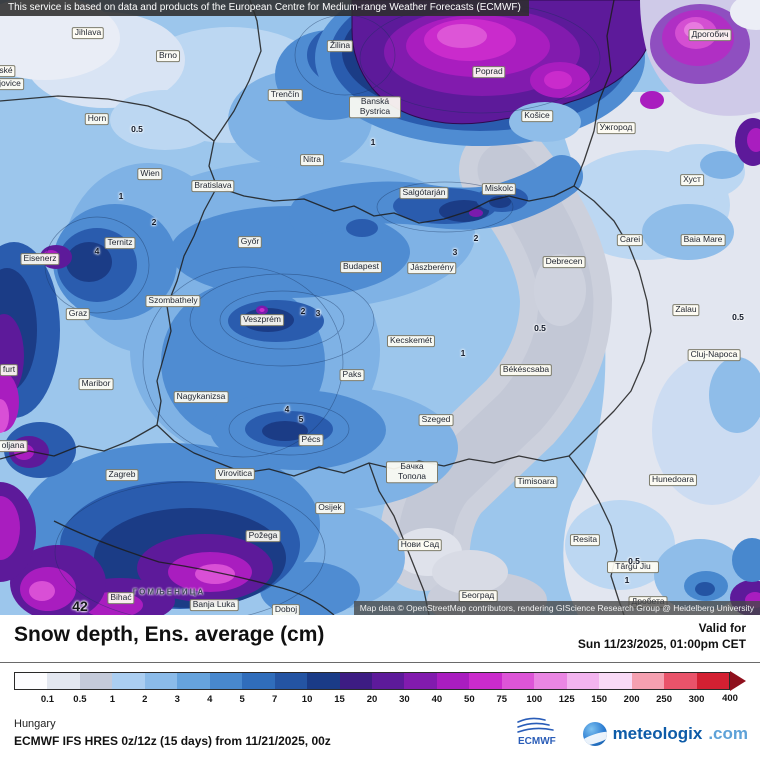 The width and height of the screenshot is (760, 760). I want to click on valid-datetime: Sun 11/23/2025, 01:00pm CET, so click(661, 644).